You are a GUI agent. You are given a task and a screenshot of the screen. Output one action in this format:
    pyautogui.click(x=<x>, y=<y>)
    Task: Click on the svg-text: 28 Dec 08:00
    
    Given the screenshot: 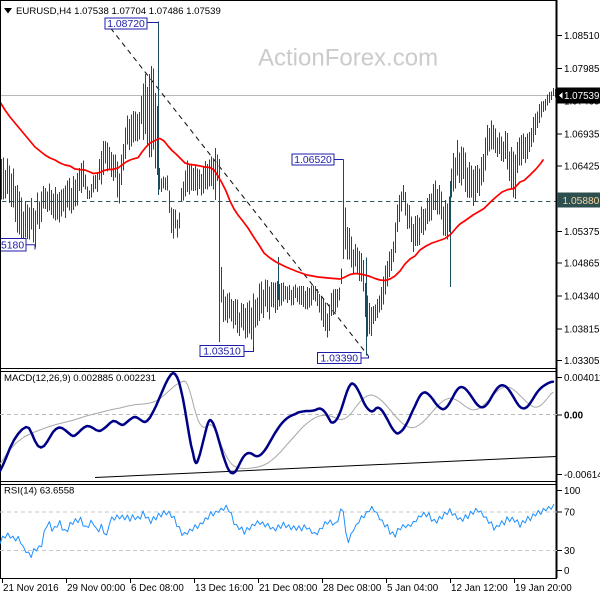 What is the action you would take?
    pyautogui.click(x=352, y=588)
    